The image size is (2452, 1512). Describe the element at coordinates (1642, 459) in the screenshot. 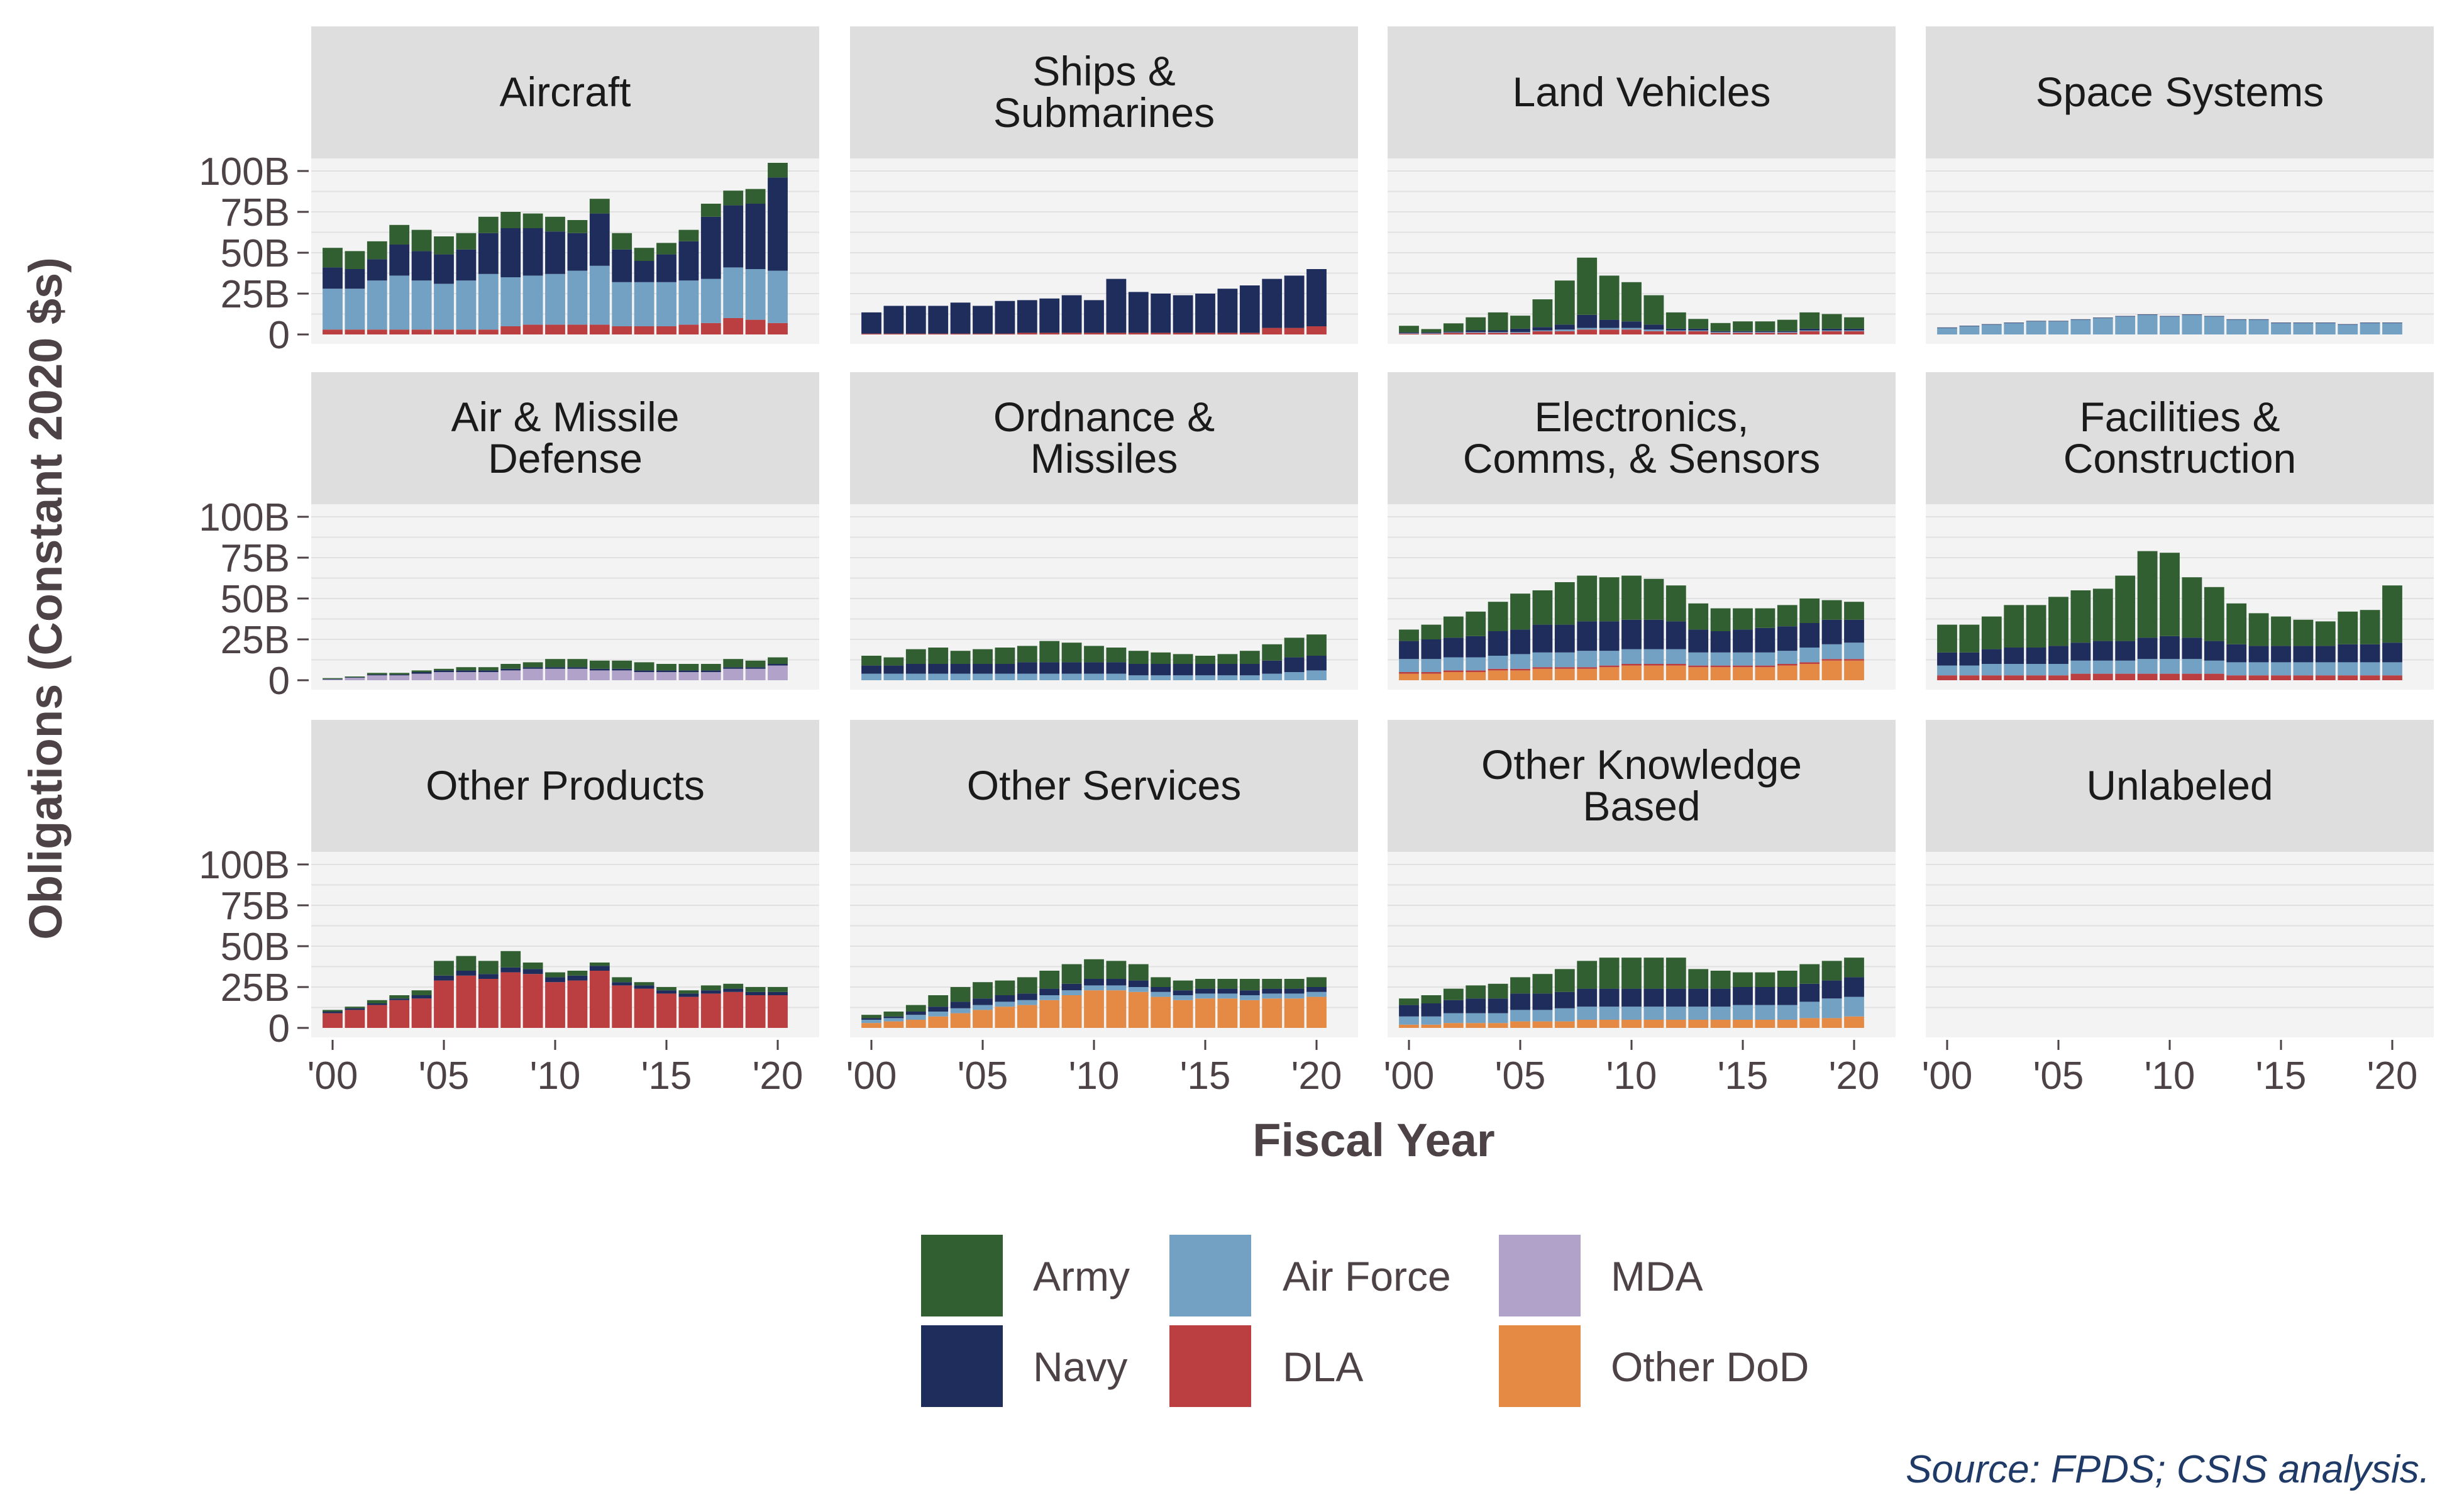

I see `facet-title: Comms, & Sensors` at that location.